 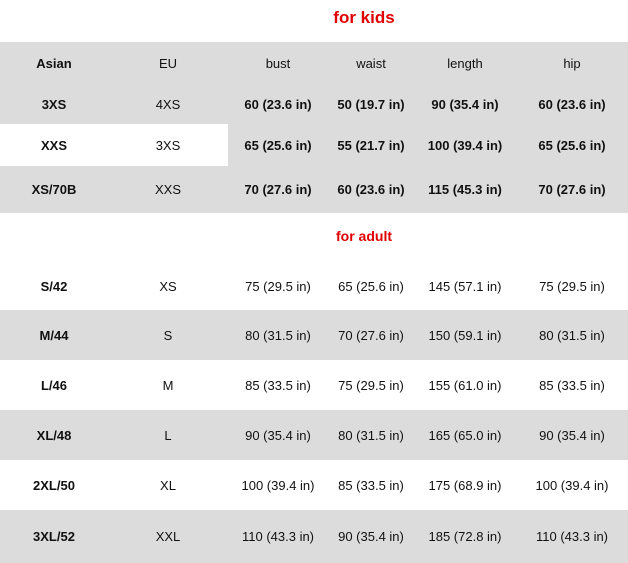 I want to click on header-eu: EU, so click(x=168, y=63).